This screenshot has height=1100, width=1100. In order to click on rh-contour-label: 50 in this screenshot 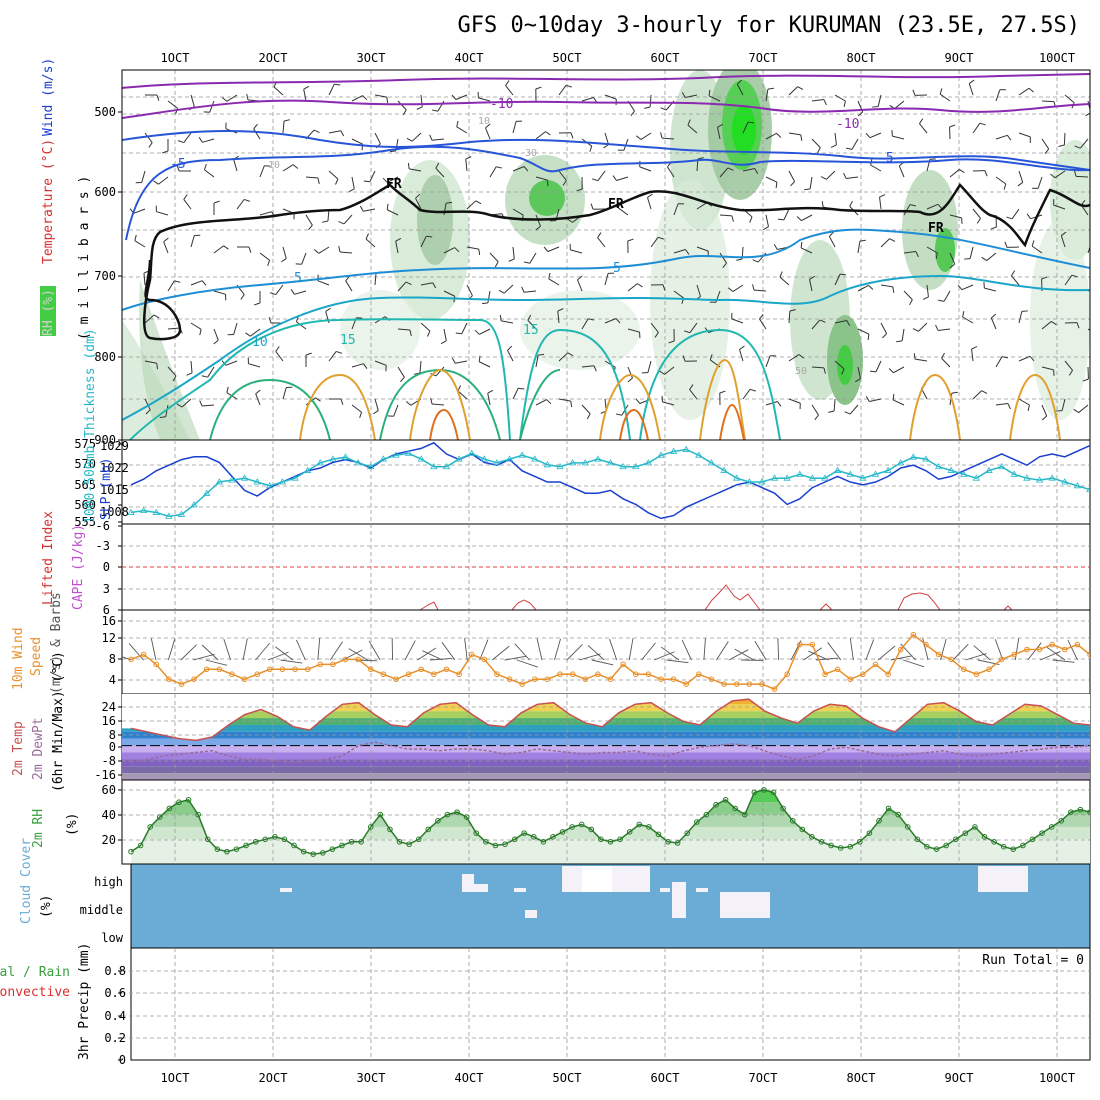, I will do `click(801, 371)`.